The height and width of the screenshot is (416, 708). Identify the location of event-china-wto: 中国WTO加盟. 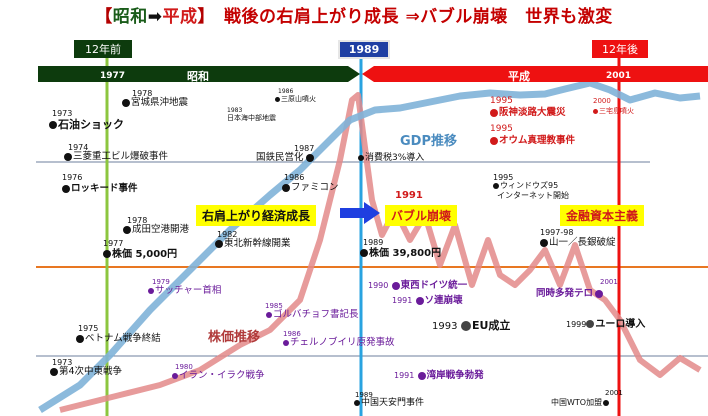
(580, 402).